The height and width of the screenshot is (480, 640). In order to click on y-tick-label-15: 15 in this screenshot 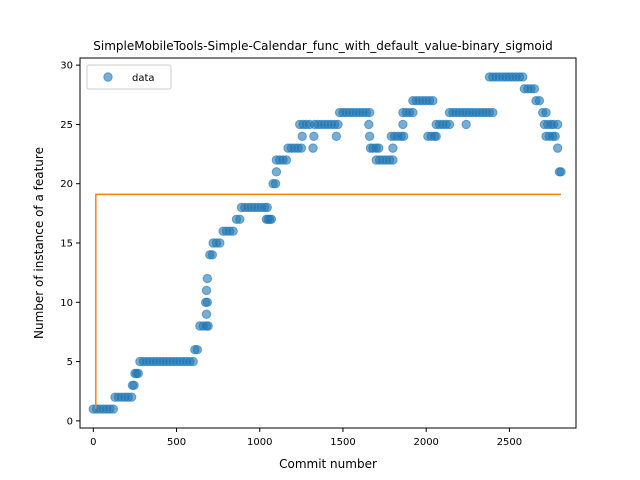, I will do `click(66, 244)`.